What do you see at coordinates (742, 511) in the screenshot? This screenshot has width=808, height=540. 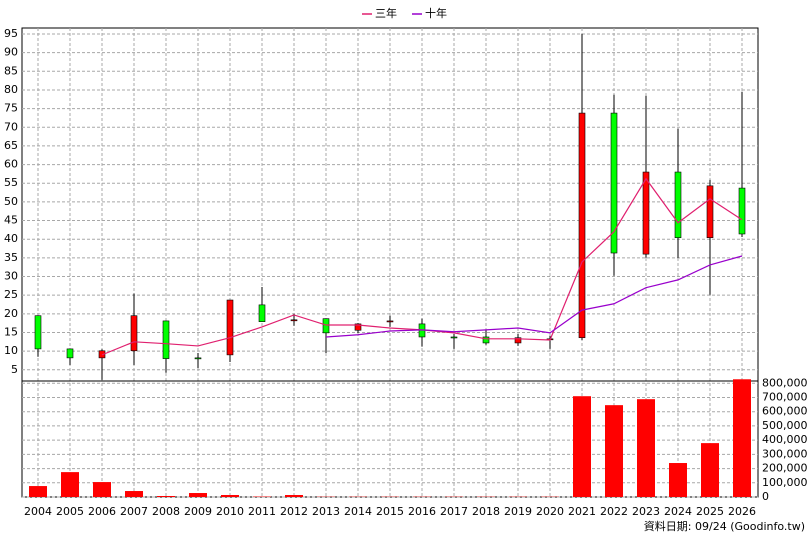 I see `x-tick-label: 2026` at bounding box center [742, 511].